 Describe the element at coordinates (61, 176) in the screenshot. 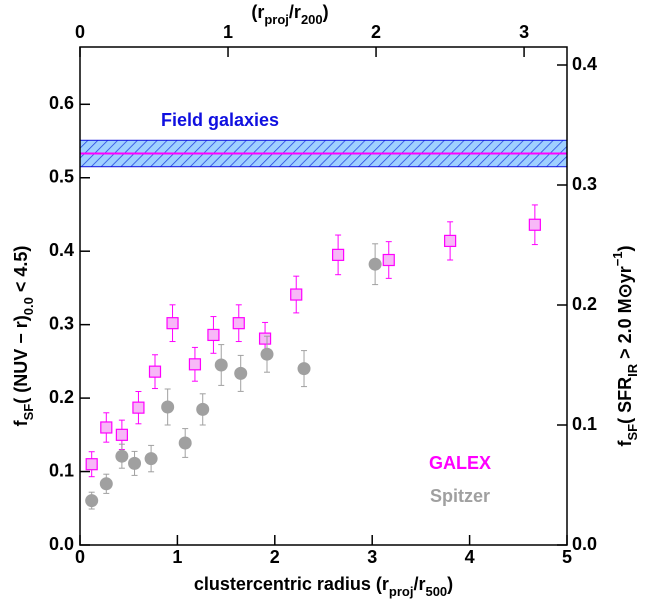

I see `y-tick-label: 0.5` at that location.